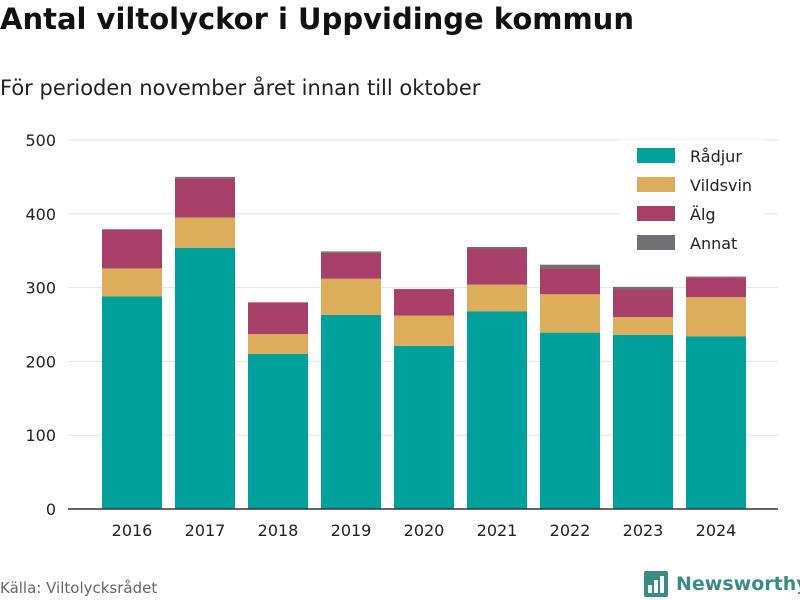  Describe the element at coordinates (656, 584) in the screenshot. I see `bar-chart-logo-icon` at that location.